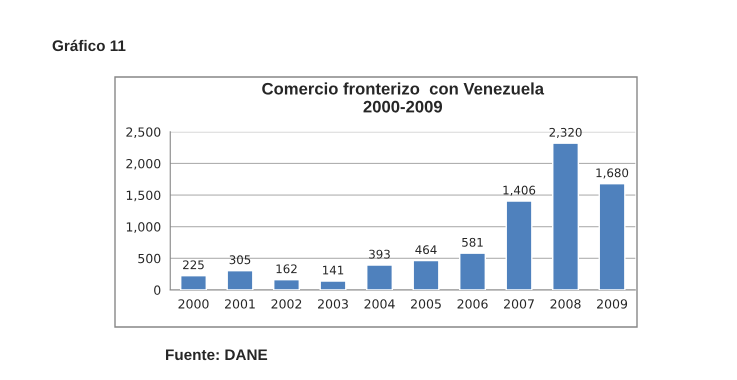 The height and width of the screenshot is (380, 737). Describe the element at coordinates (403, 97) in the screenshot. I see `chart-title: Comercio fronterizo con Venezuela 2000-2009` at that location.